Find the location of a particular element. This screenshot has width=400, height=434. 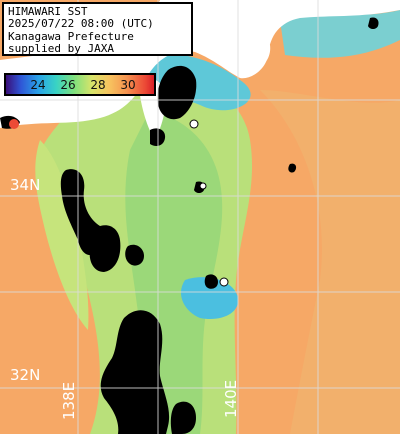

title-line-3: Kanagawa Prefecture is located at coordinates (71, 36).